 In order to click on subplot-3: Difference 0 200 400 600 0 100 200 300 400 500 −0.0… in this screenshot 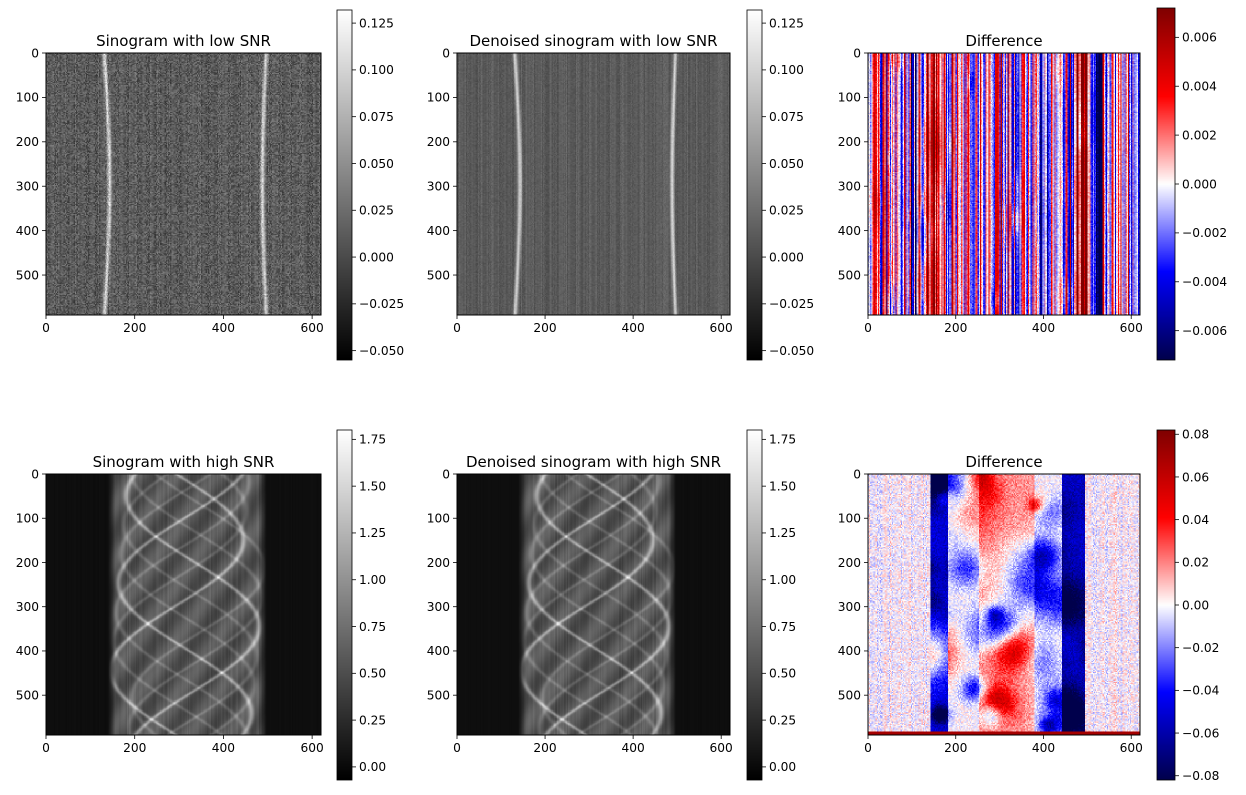, I will do `click(1032, 184)`.